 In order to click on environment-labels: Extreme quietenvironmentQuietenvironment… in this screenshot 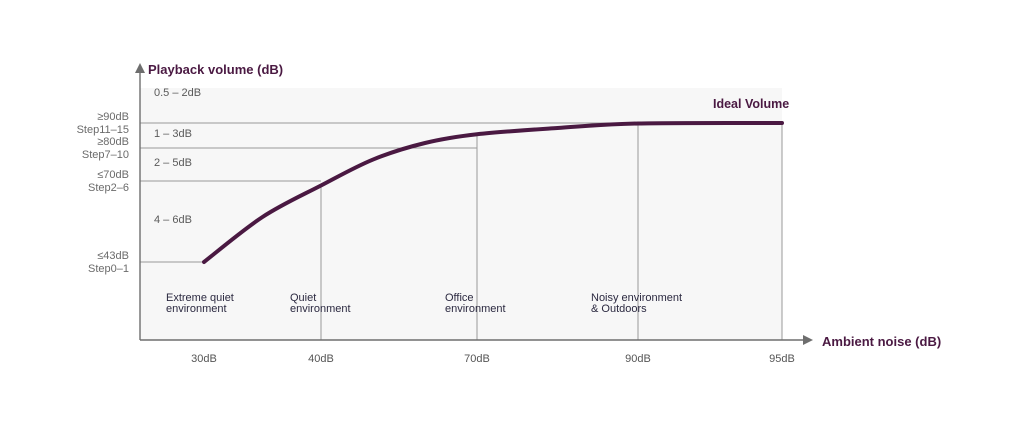, I will do `click(424, 303)`.